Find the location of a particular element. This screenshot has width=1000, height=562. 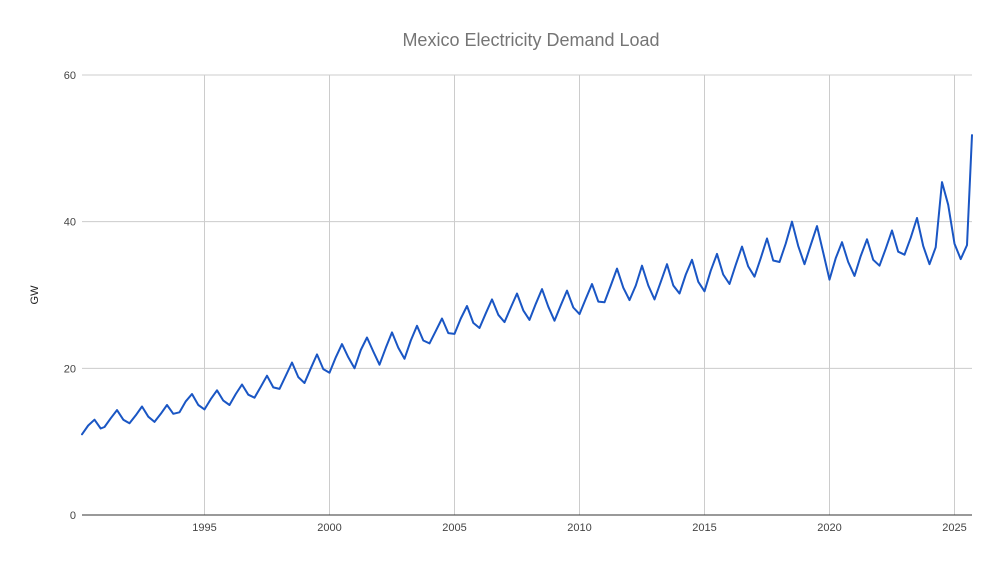

x-tick-label: 2015 is located at coordinates (704, 528).